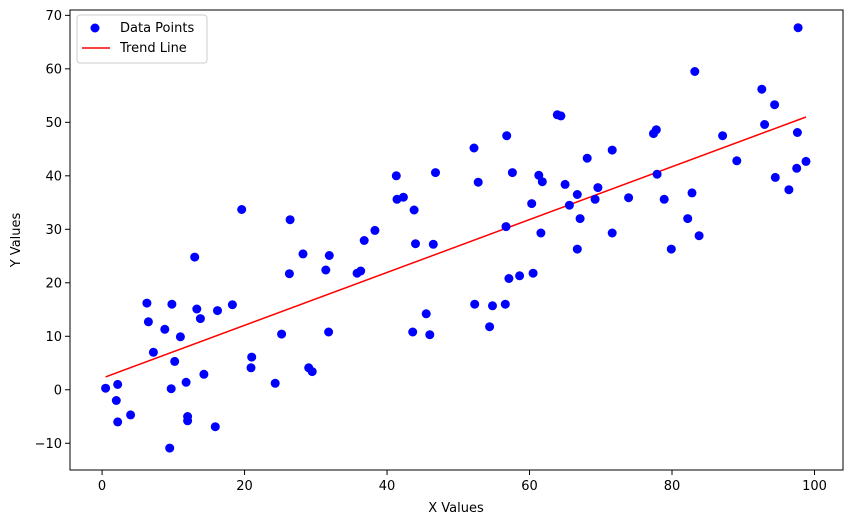  I want to click on y-tick-label: 40, so click(53, 176).